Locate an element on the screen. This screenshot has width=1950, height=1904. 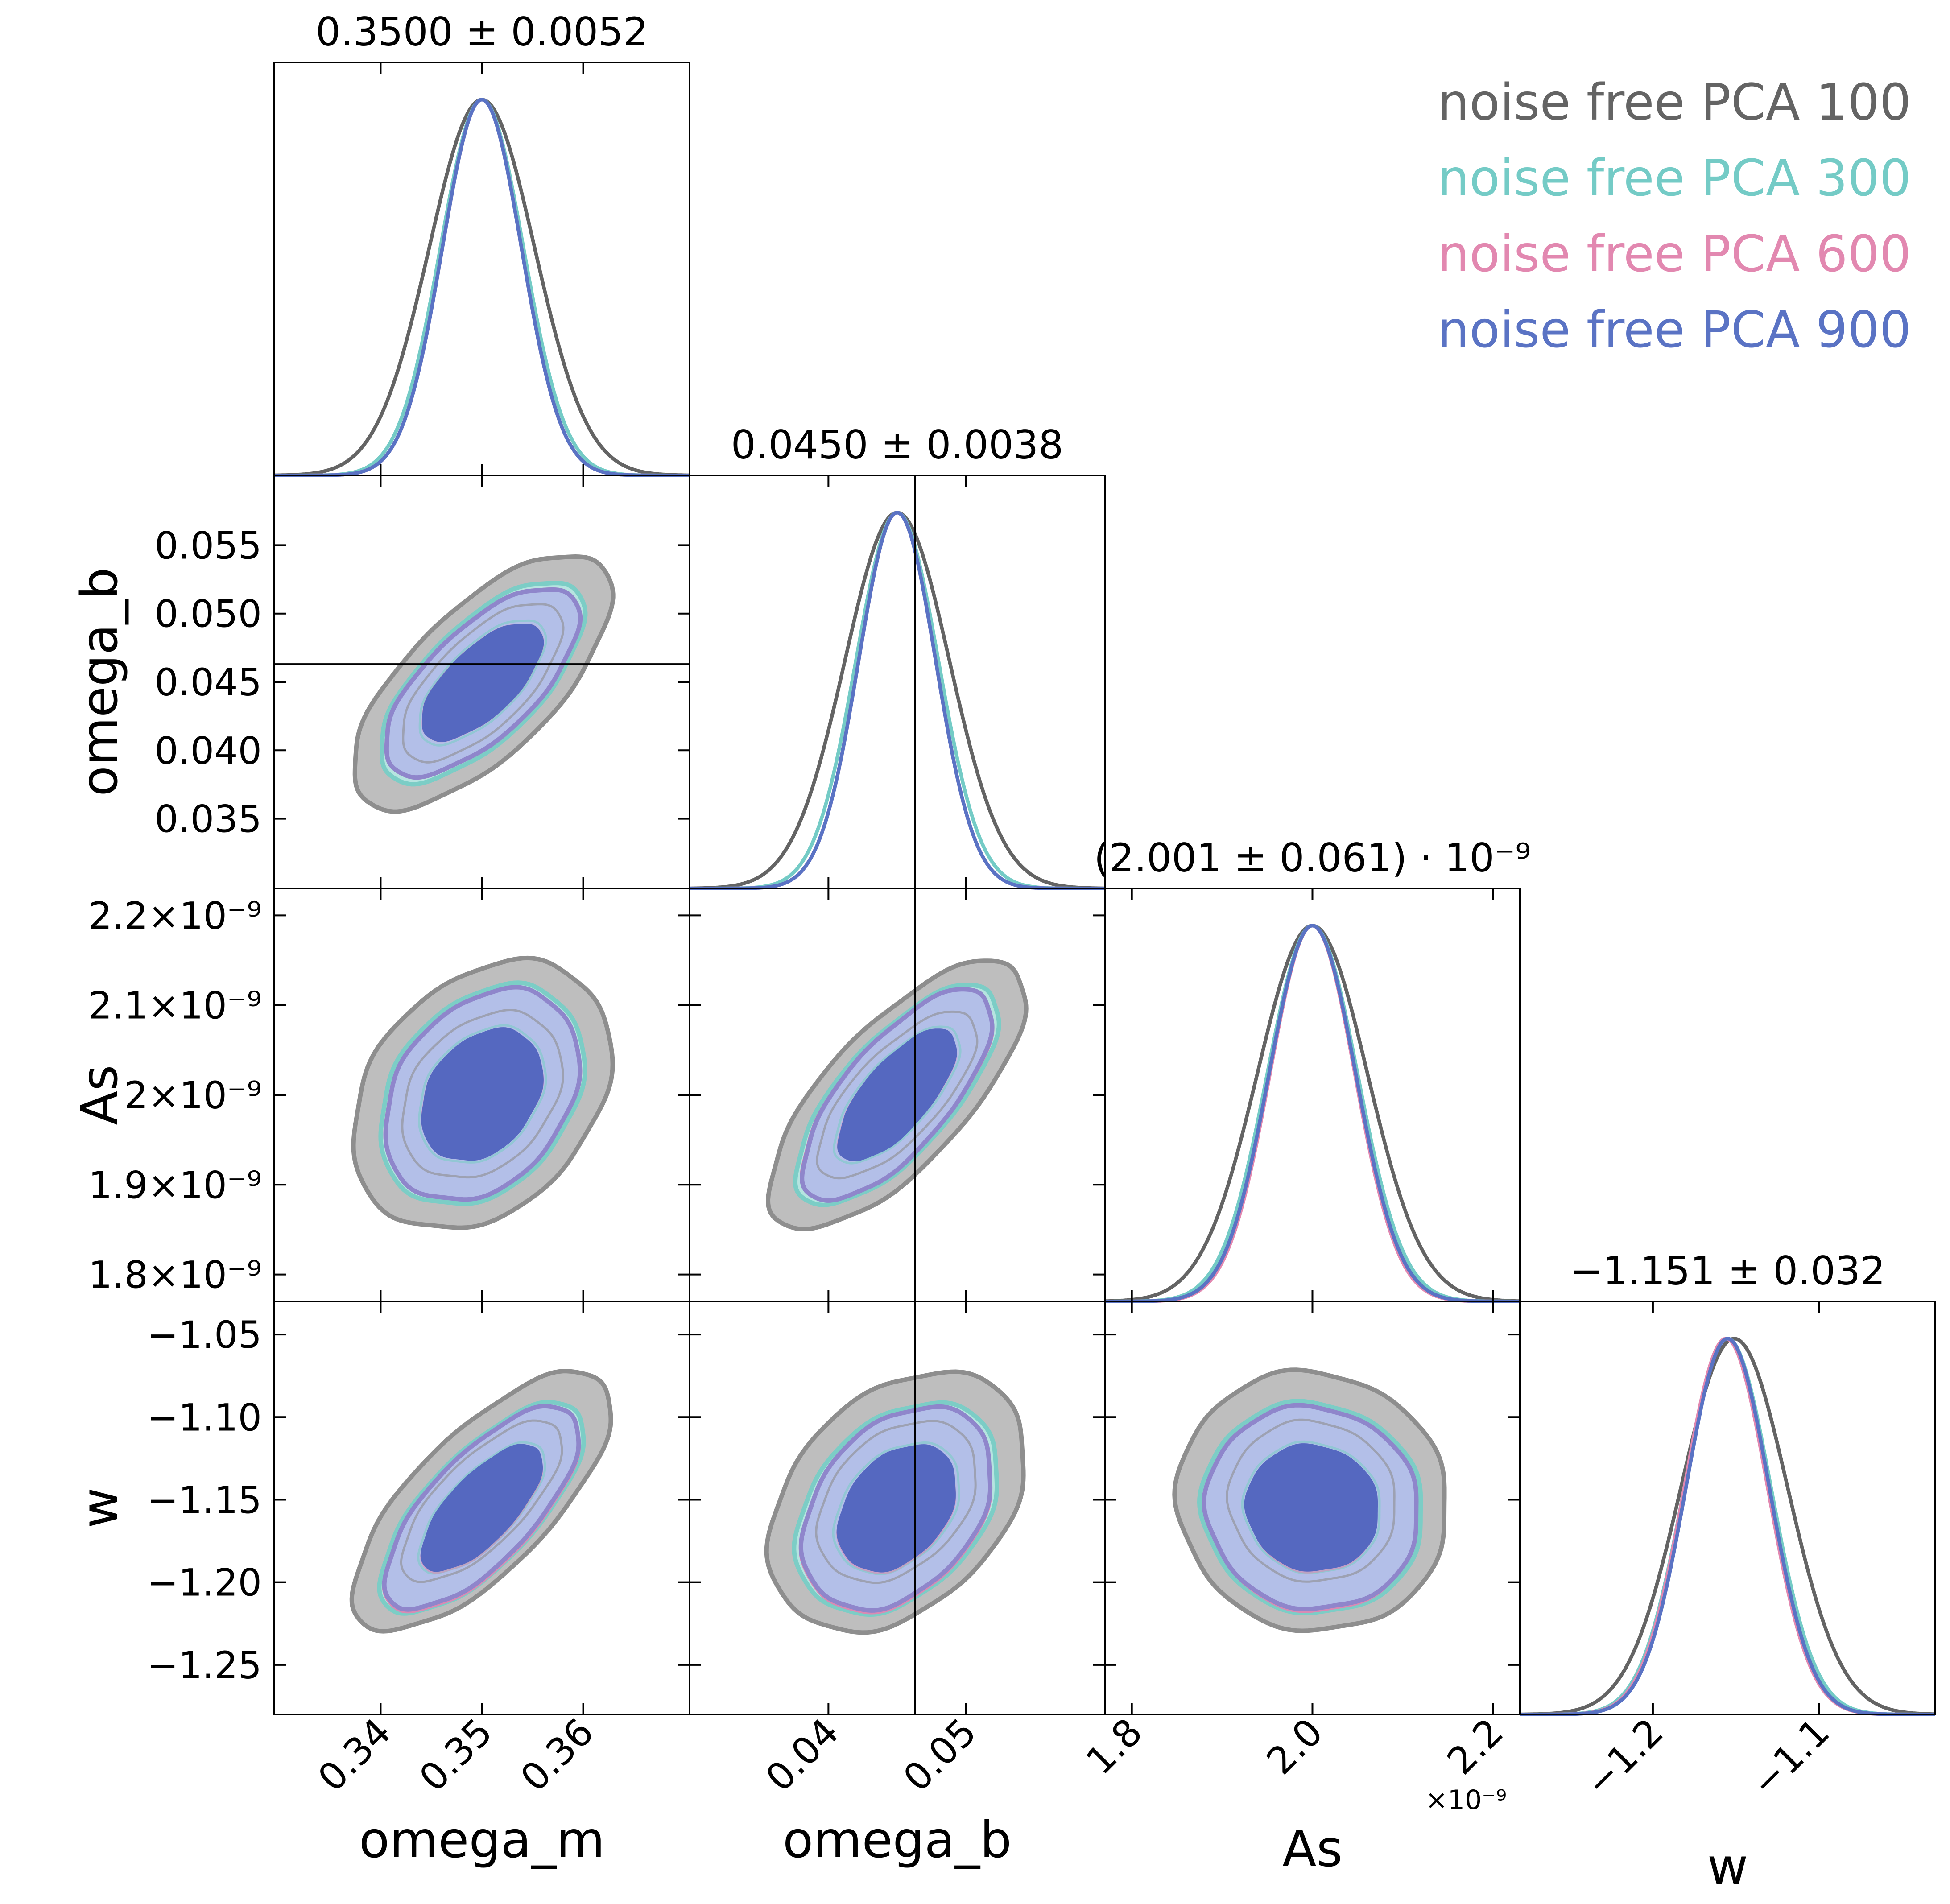
y-tick-label: −1.15 is located at coordinates (204, 1500).